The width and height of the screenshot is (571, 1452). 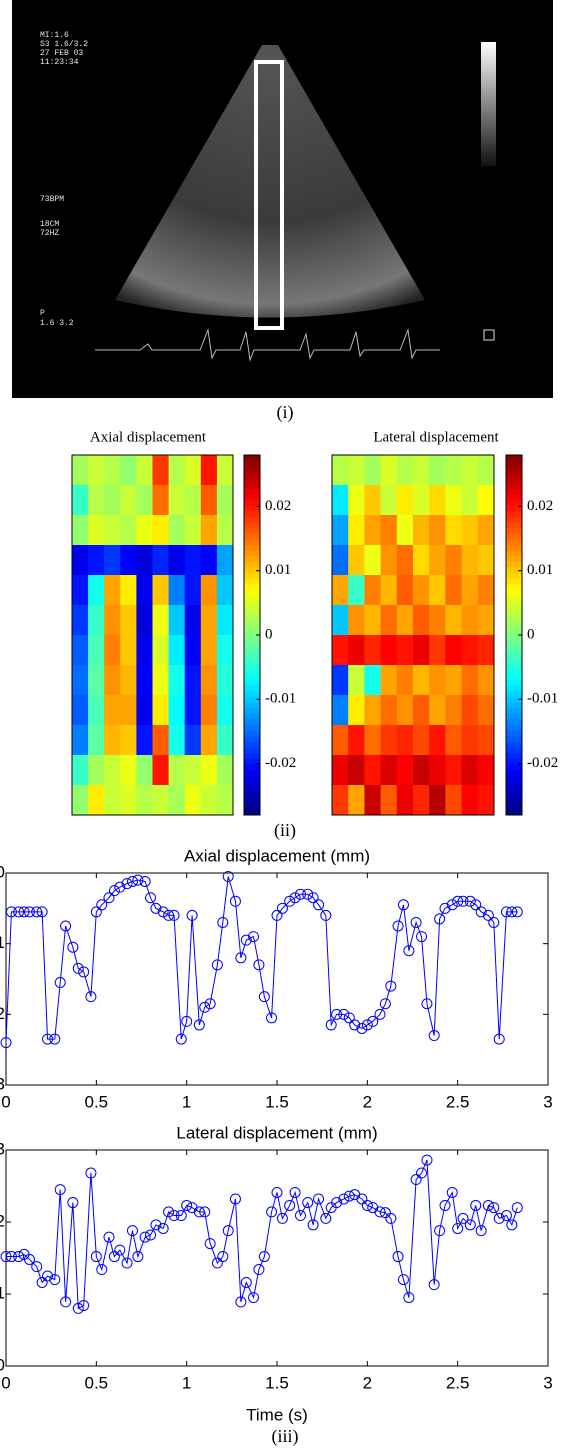 What do you see at coordinates (152, 635) in the screenshot?
I see `plot-frame` at bounding box center [152, 635].